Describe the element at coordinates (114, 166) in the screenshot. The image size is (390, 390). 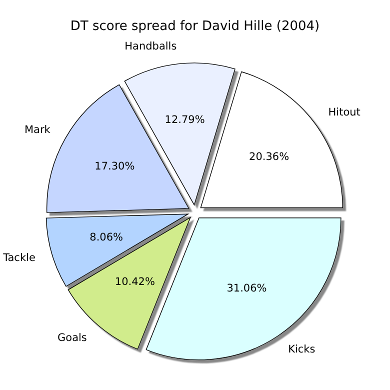
I see `data-label: 17.30%` at that location.